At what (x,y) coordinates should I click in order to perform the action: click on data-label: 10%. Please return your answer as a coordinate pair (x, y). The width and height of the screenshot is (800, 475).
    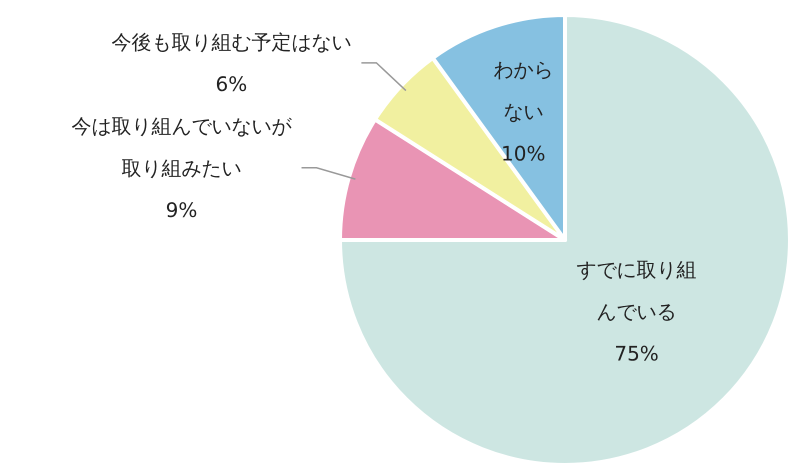
    Looking at the image, I should click on (523, 154).